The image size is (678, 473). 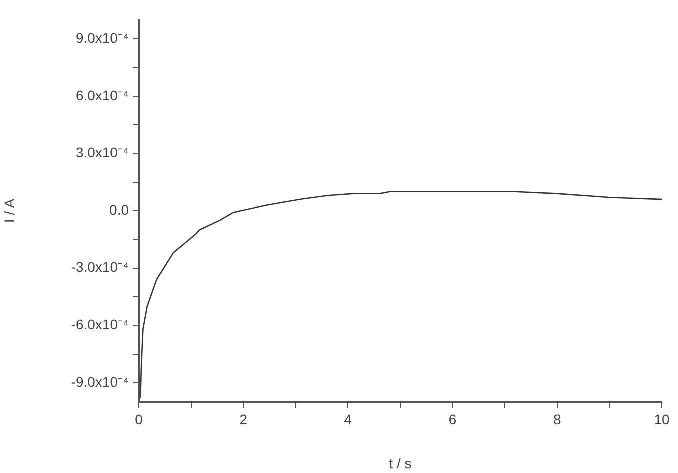 What do you see at coordinates (400, 463) in the screenshot?
I see `x-axis-title: t / s` at bounding box center [400, 463].